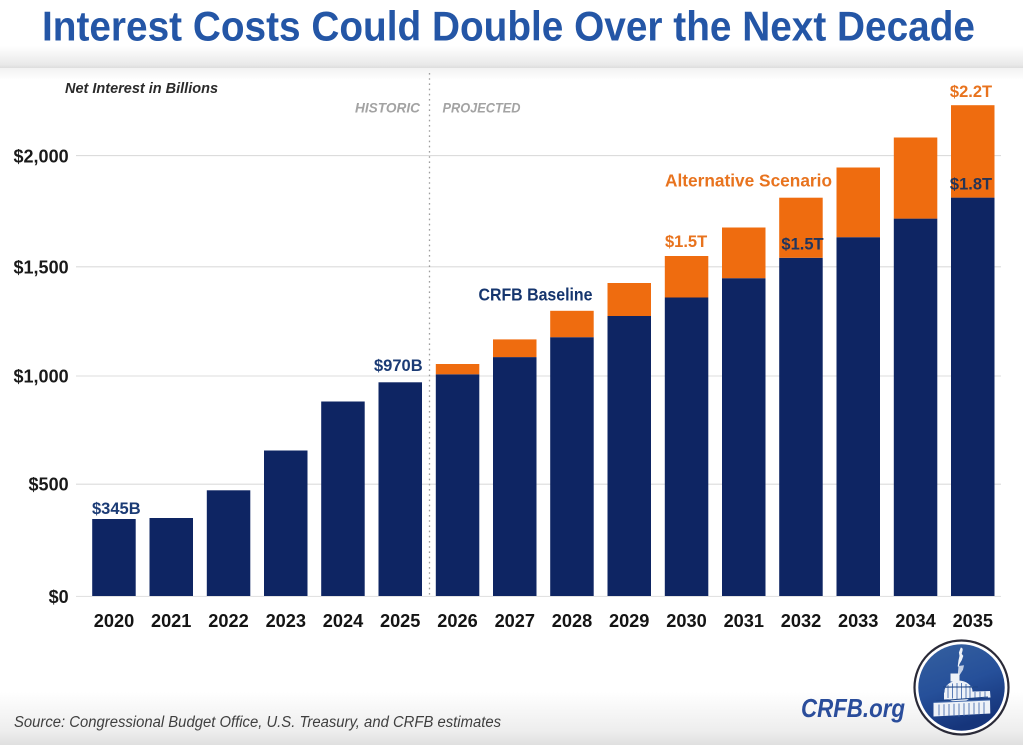 This screenshot has height=745, width=1023. What do you see at coordinates (171, 621) in the screenshot?
I see `svg-text: 2021` at bounding box center [171, 621].